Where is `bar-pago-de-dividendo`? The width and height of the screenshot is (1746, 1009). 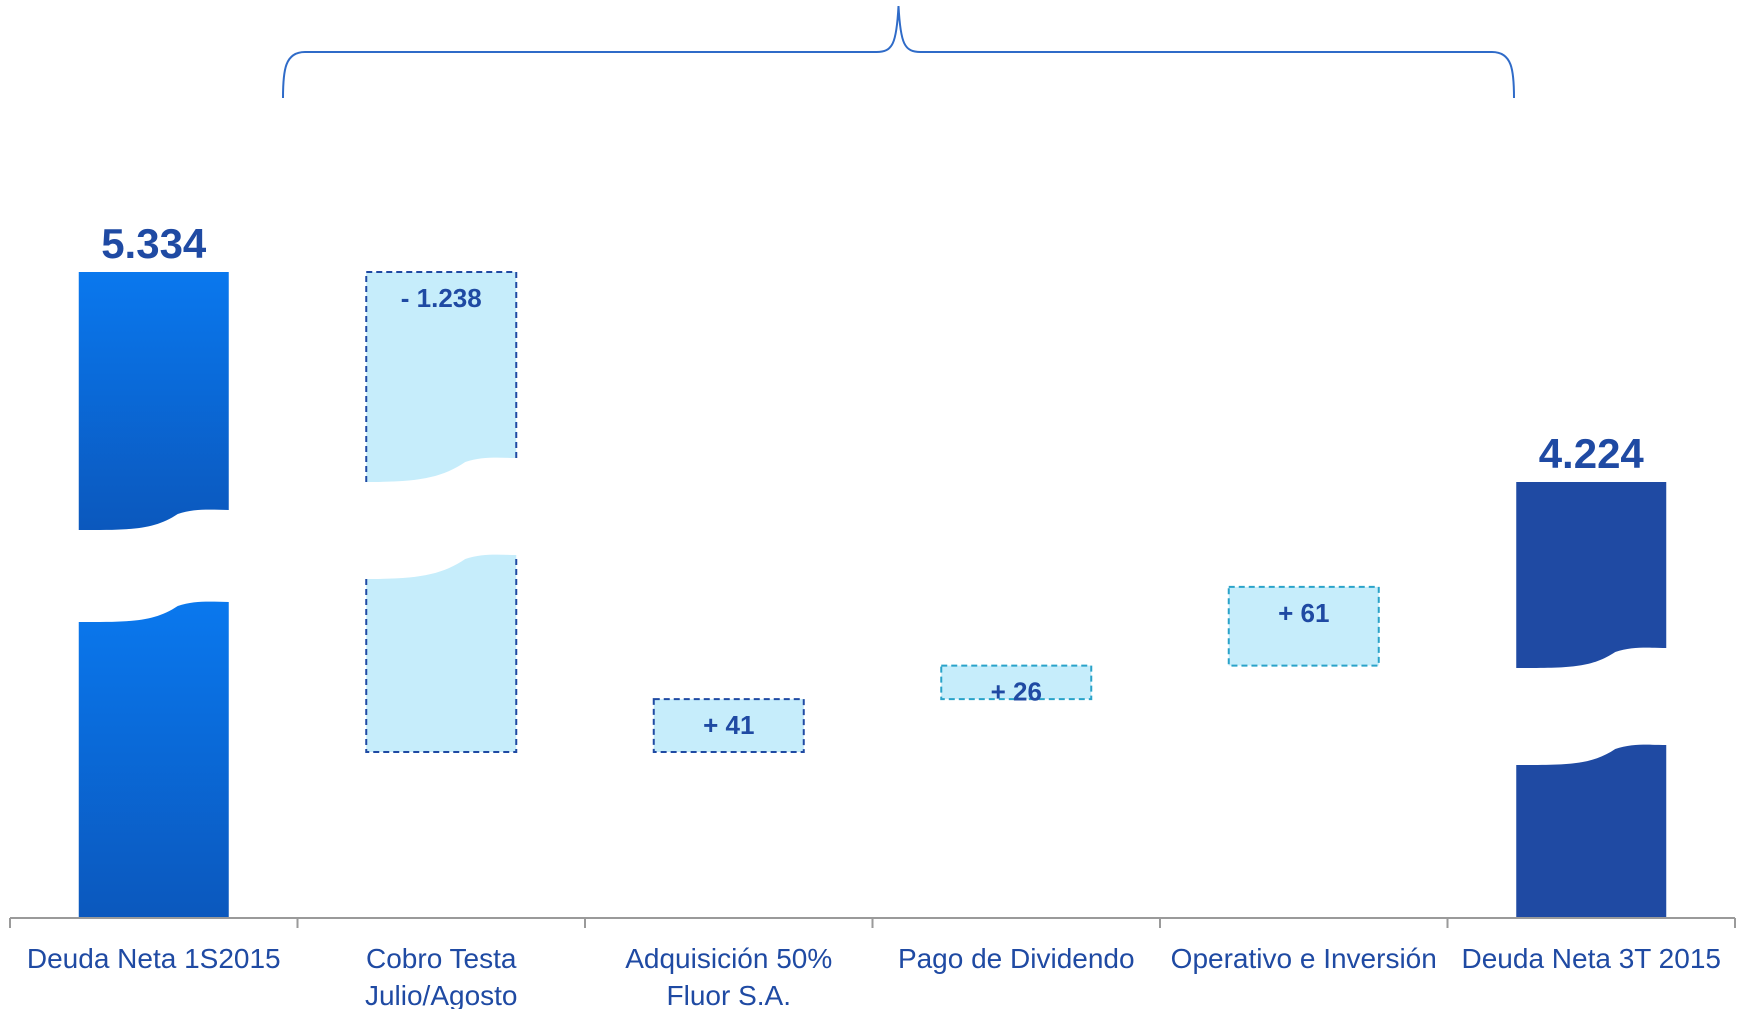 bar-pago-de-dividendo is located at coordinates (1016, 682).